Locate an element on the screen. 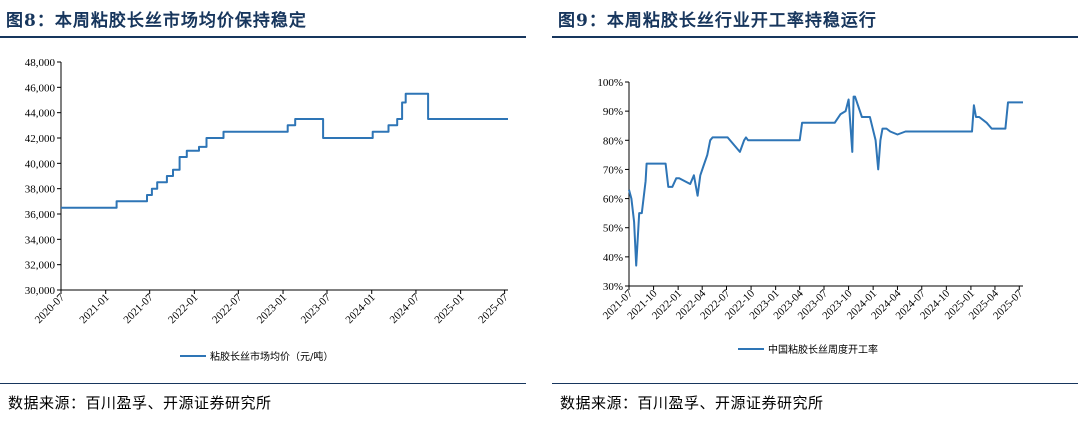  price-chart-y-tick-label: 32,000 is located at coordinates (40, 266).